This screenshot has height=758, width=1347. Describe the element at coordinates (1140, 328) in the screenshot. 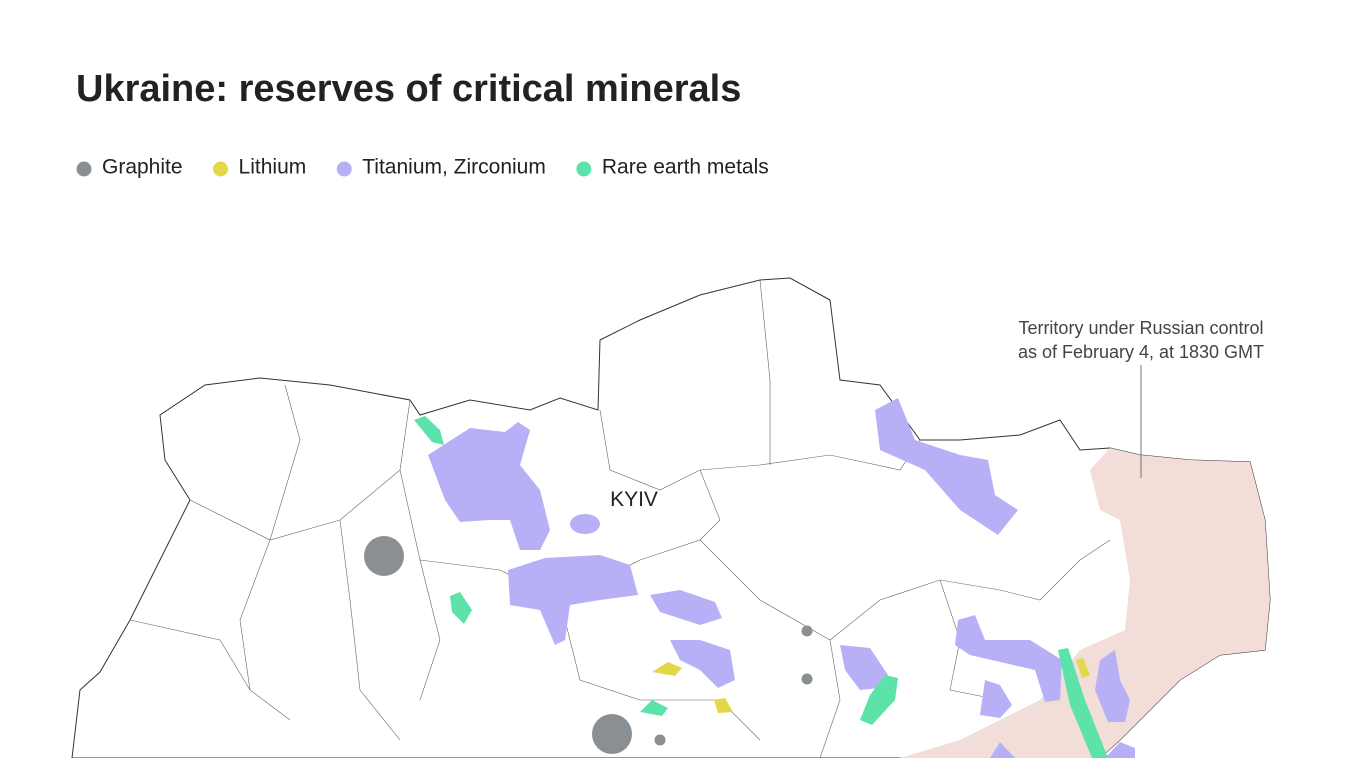

I see `annotation-line: Territory under Russian control` at that location.